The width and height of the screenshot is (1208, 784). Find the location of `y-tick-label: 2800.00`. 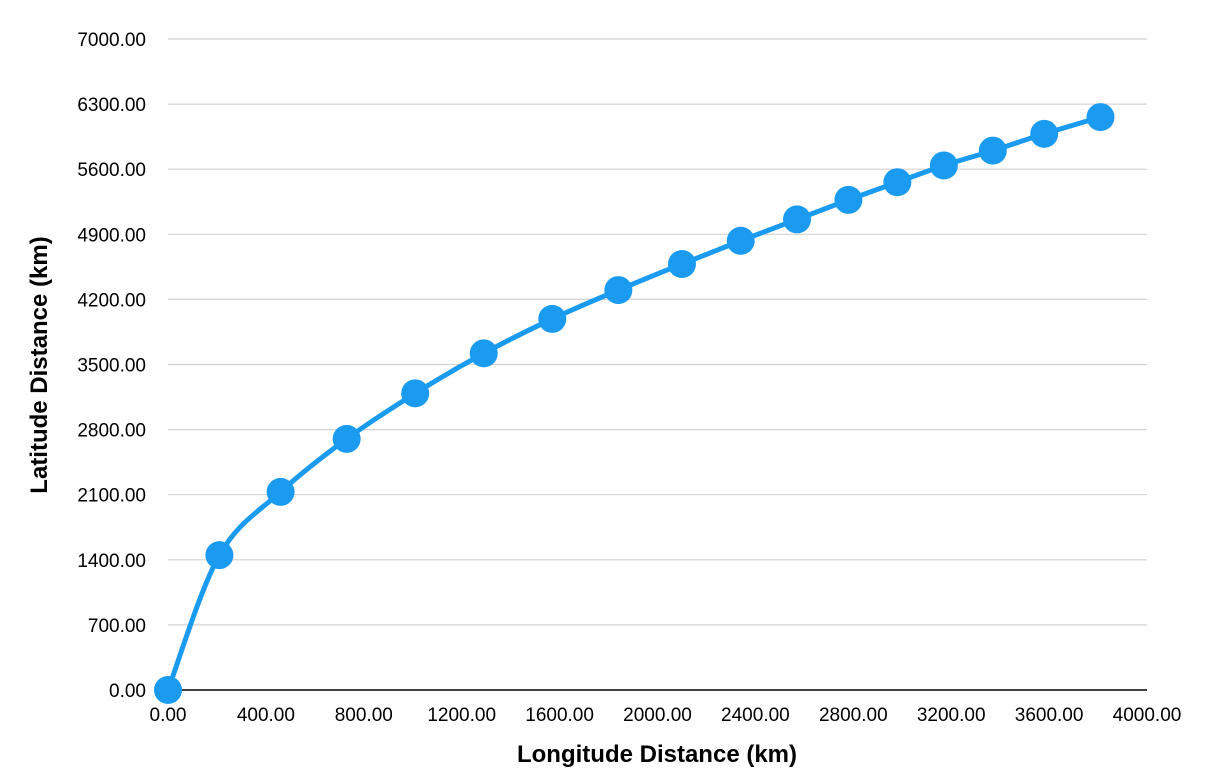

y-tick-label: 2800.00 is located at coordinates (111, 431).